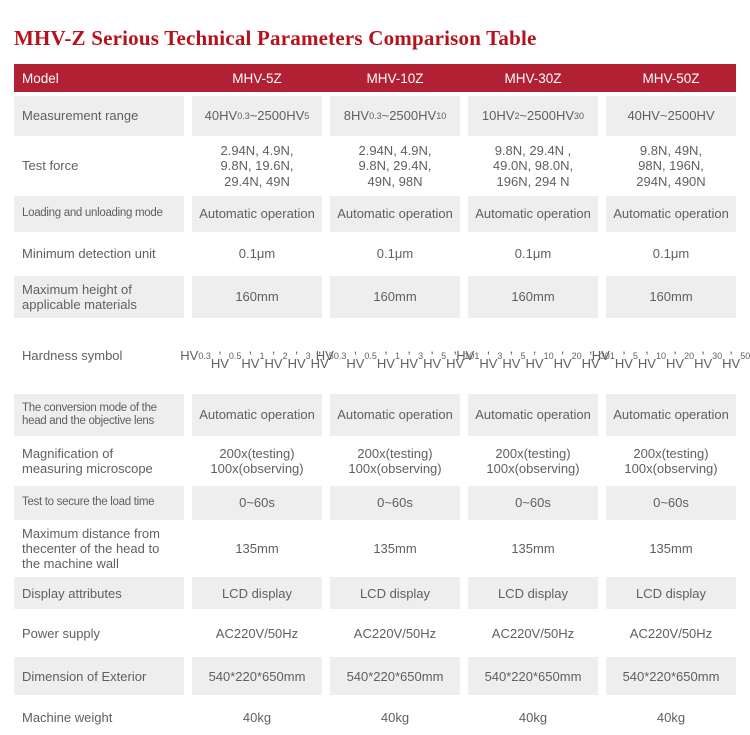 The height and width of the screenshot is (735, 750). Describe the element at coordinates (533, 717) in the screenshot. I see `cell-mhv-30z: 40kg` at that location.